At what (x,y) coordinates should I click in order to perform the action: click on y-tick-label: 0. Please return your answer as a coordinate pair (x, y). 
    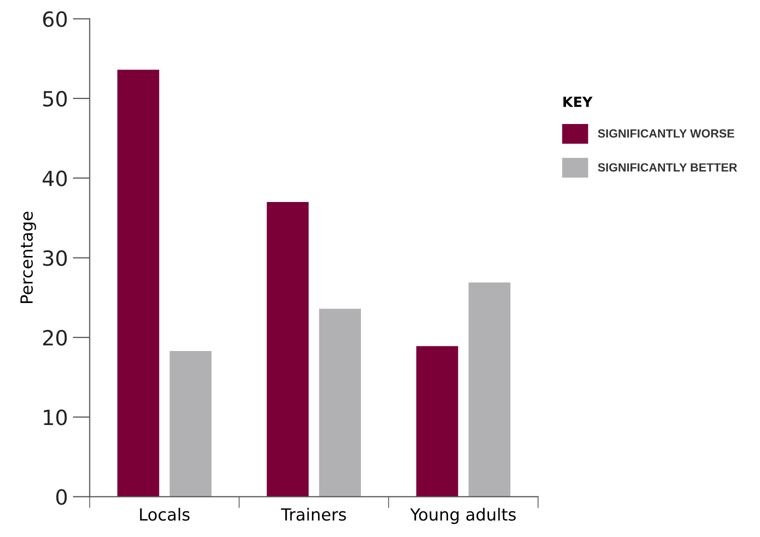
    Looking at the image, I should click on (61, 497).